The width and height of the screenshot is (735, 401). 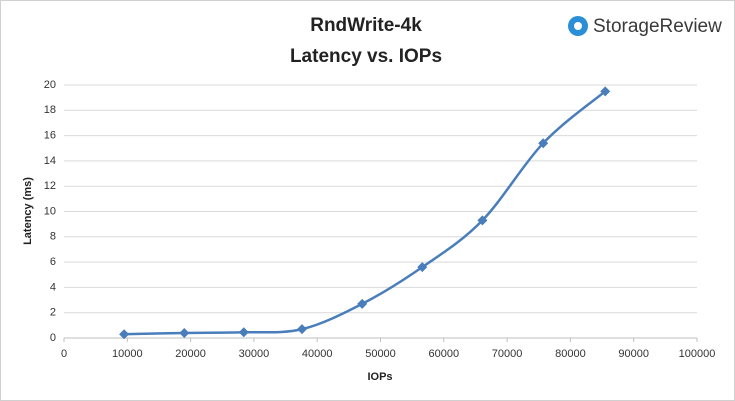 What do you see at coordinates (50, 211) in the screenshot?
I see `y-tick-label: 10` at bounding box center [50, 211].